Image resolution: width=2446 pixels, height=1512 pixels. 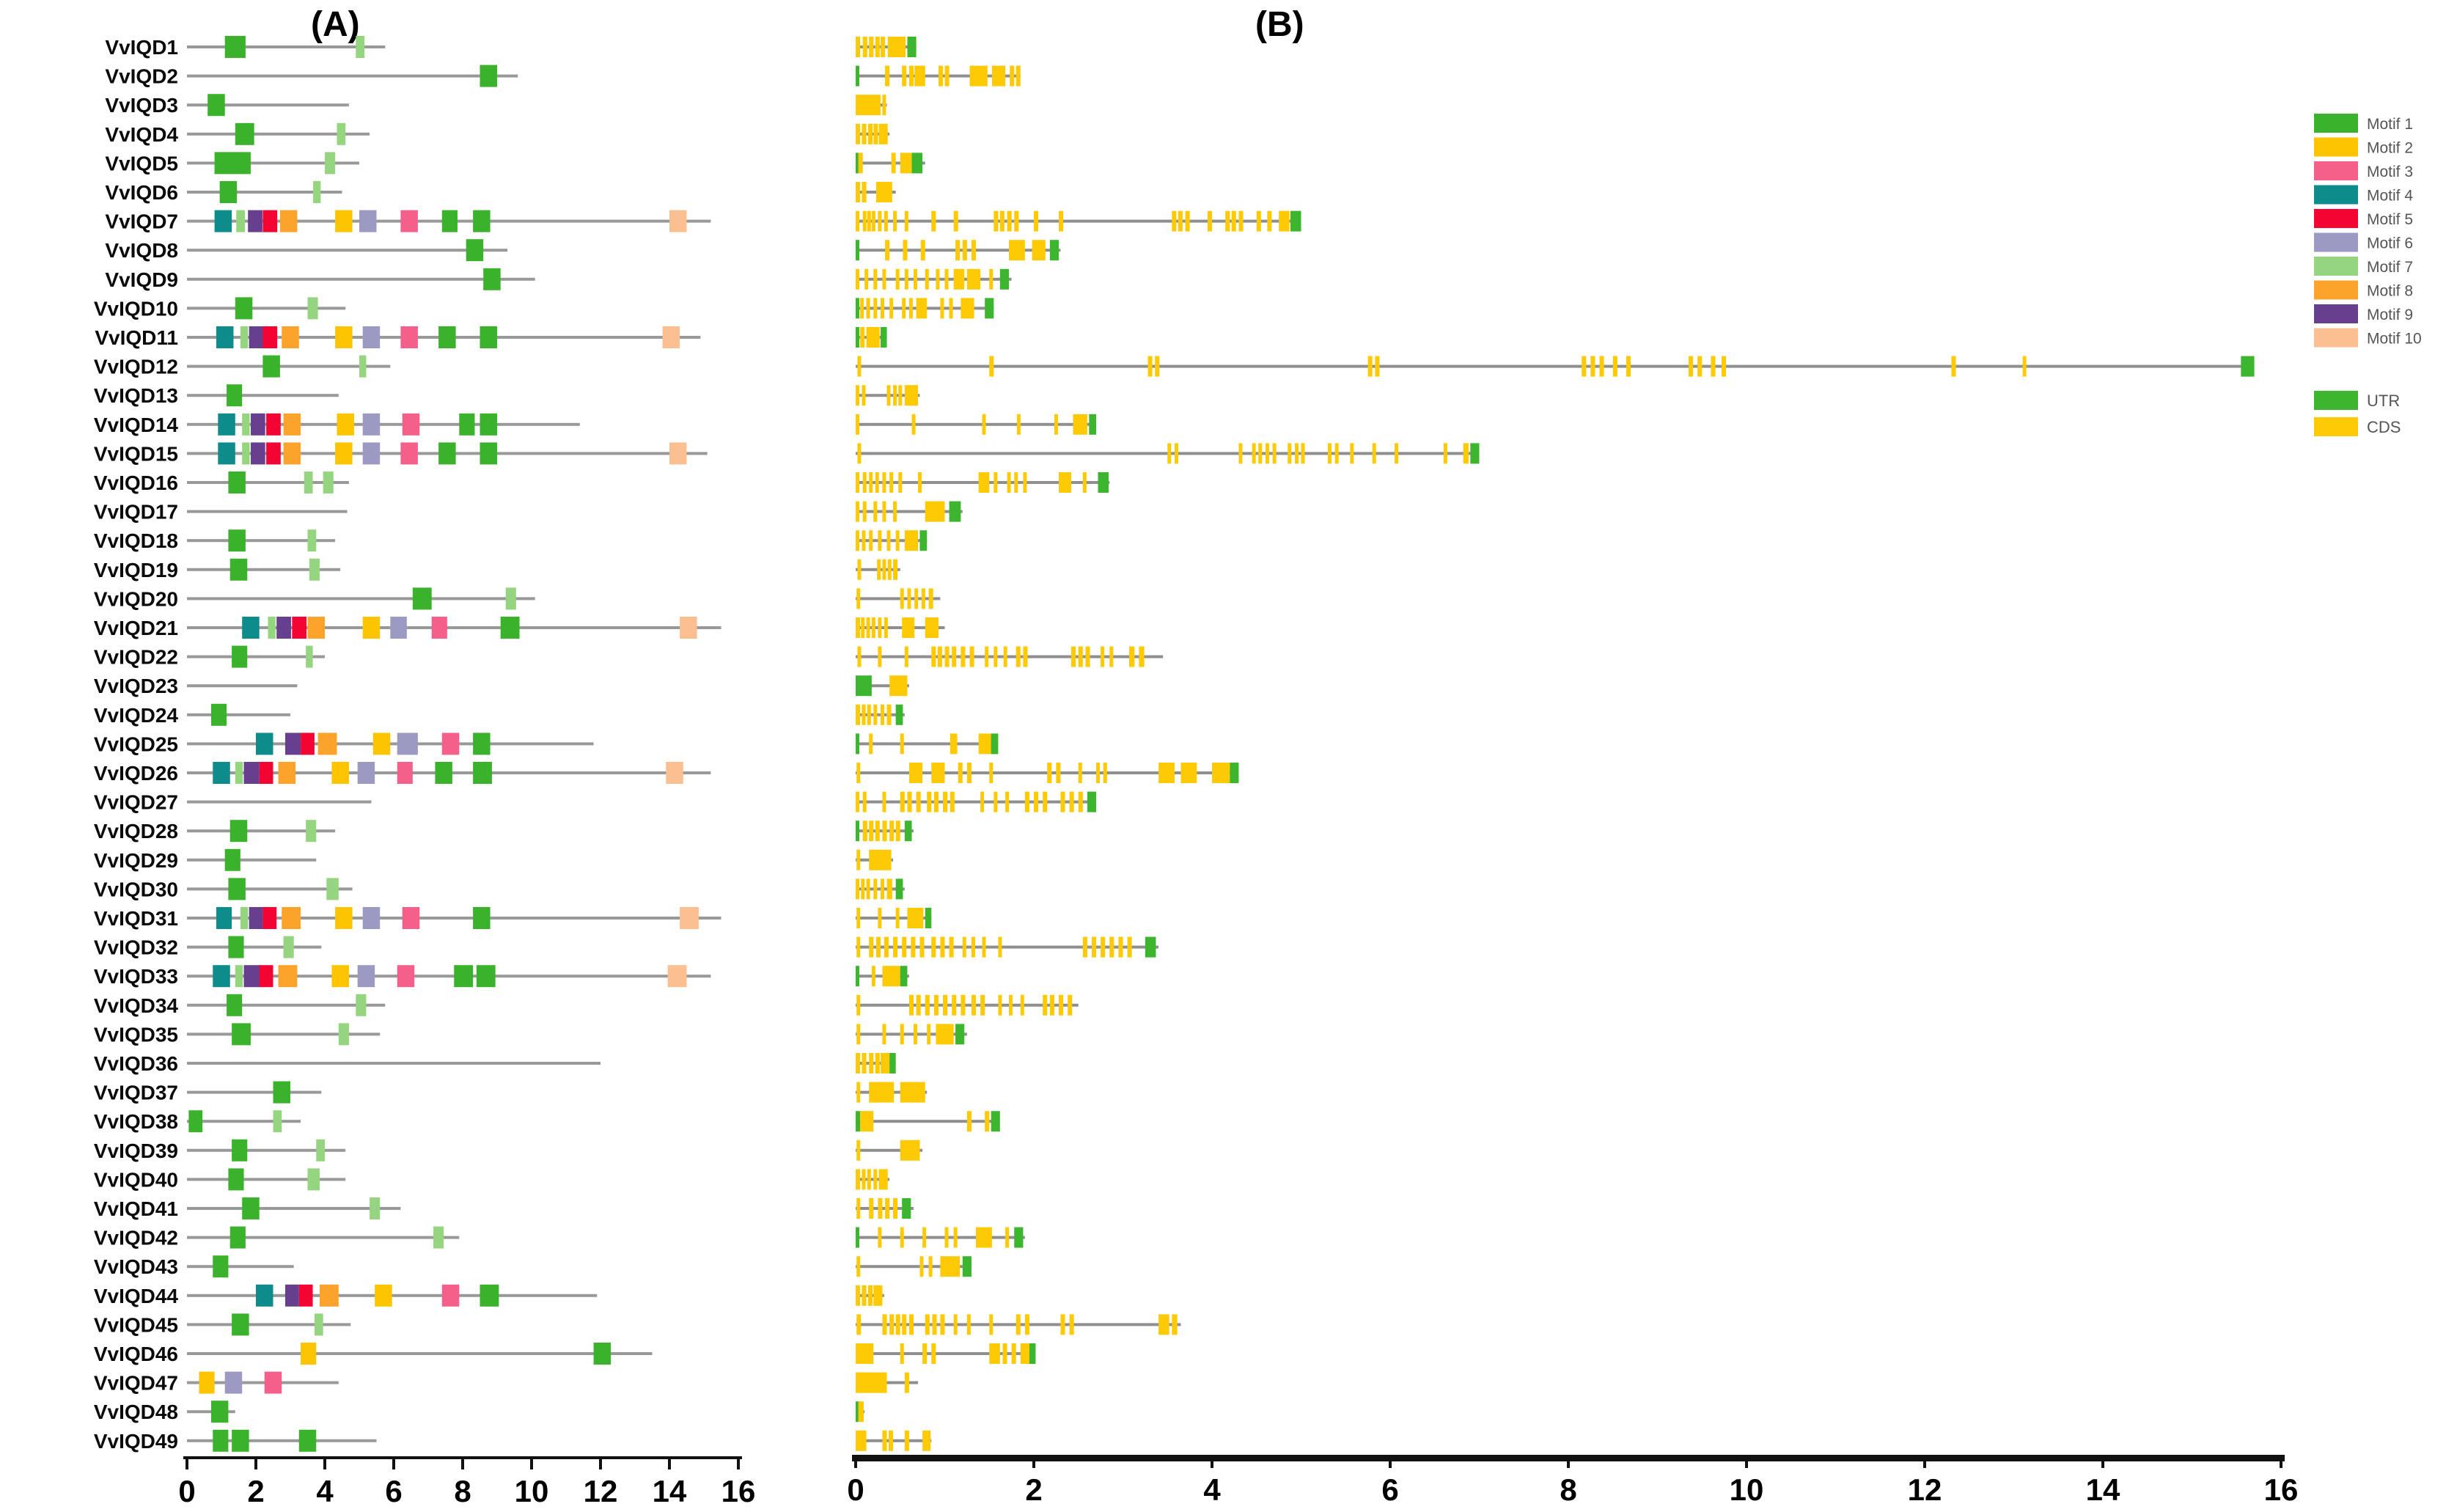 What do you see at coordinates (1033, 1461) in the screenshot?
I see `axis-b-tick` at bounding box center [1033, 1461].